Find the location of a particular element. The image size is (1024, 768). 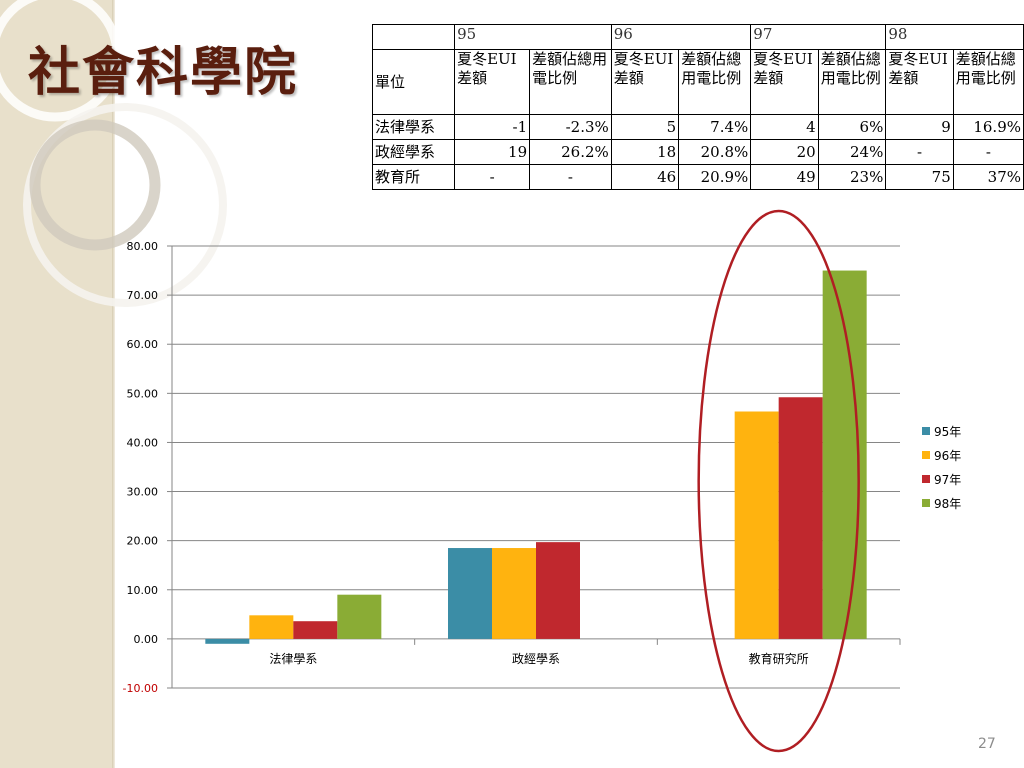

y-tick-label: 40.00 is located at coordinates (143, 442).